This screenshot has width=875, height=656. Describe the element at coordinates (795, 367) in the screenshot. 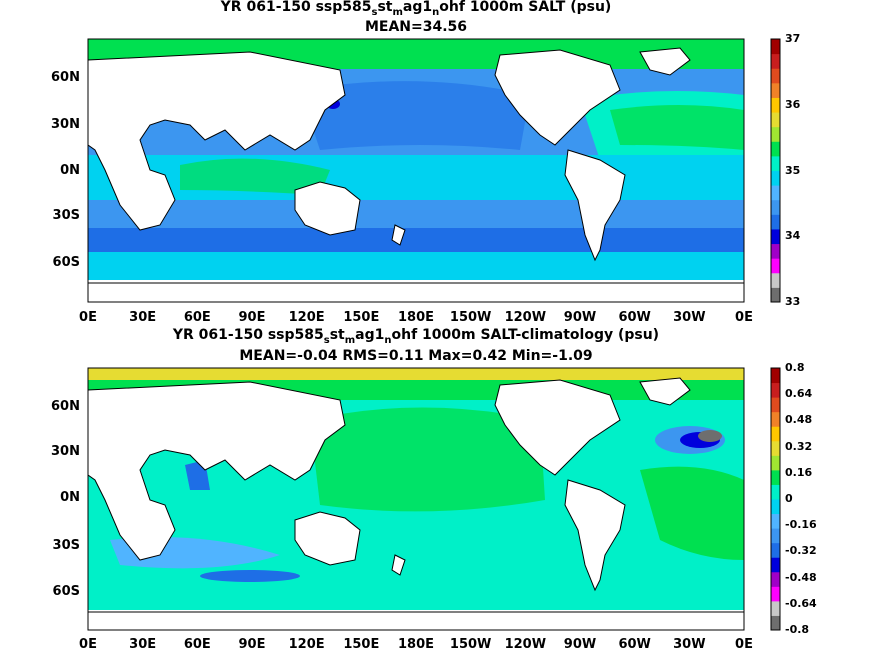

I see `colorbar-tick-label: 0.8` at that location.